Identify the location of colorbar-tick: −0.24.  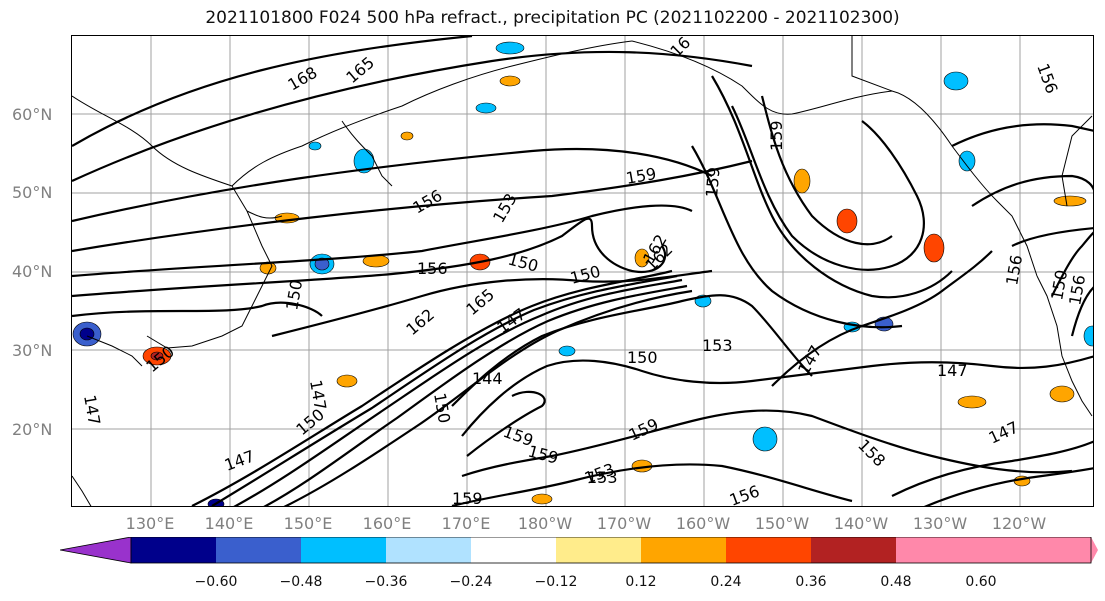
(471, 582).